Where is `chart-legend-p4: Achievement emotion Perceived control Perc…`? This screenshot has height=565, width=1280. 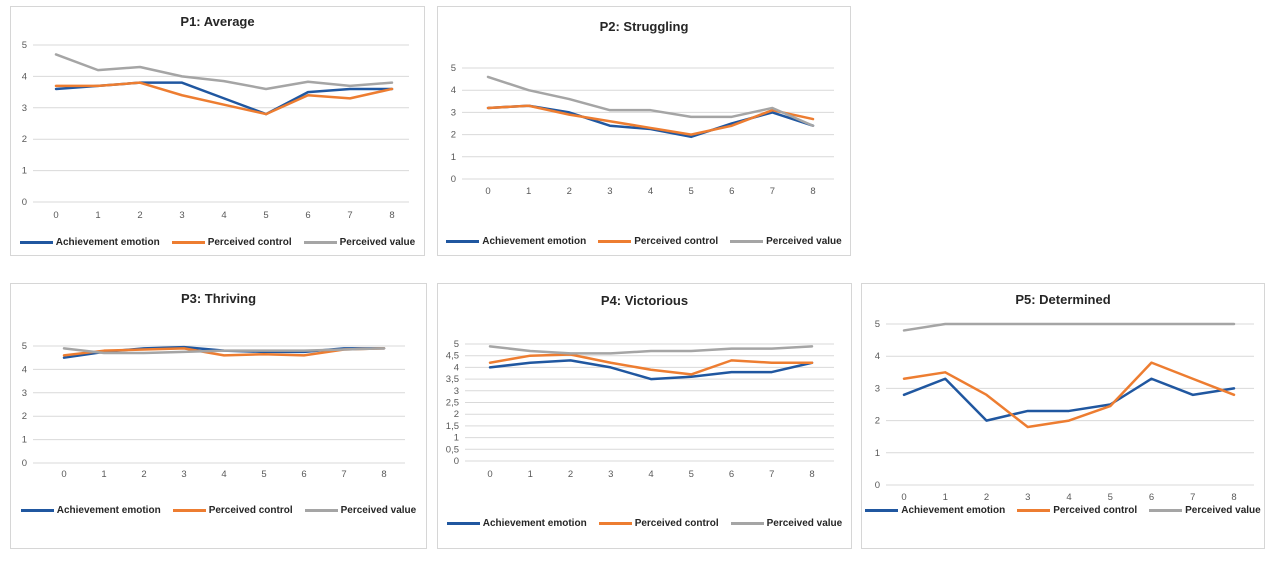
chart-legend-p4: Achievement emotion Perceived control Perc… is located at coordinates (644, 523).